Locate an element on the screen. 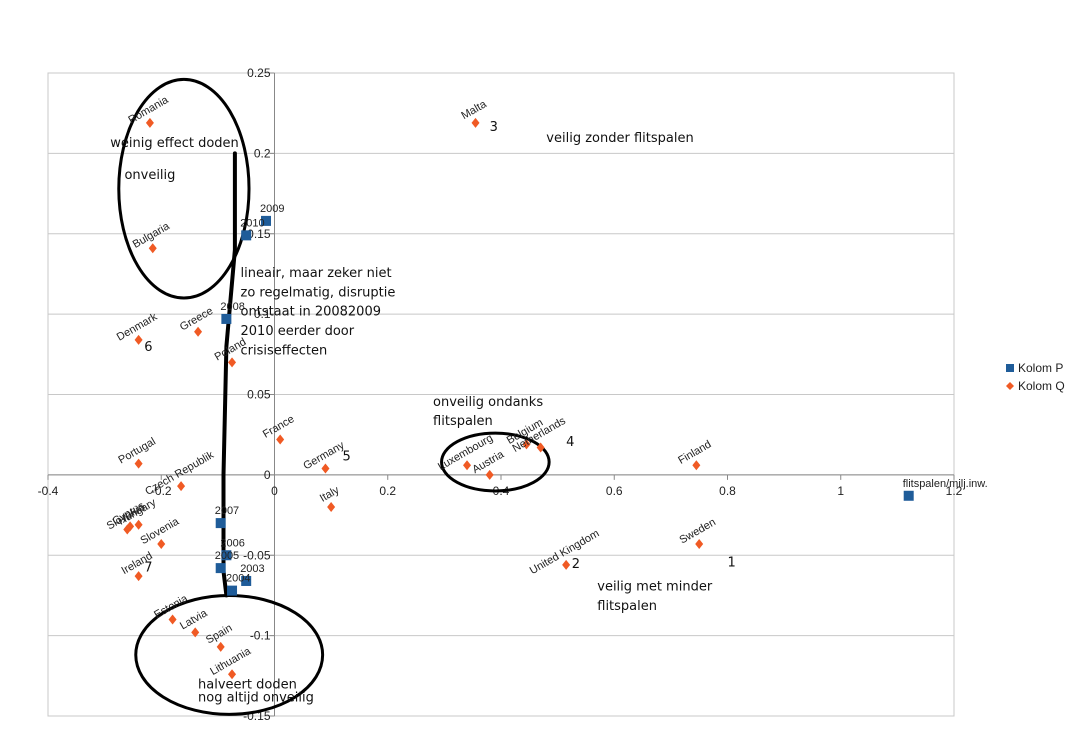  annotation-number: 6 is located at coordinates (148, 347).